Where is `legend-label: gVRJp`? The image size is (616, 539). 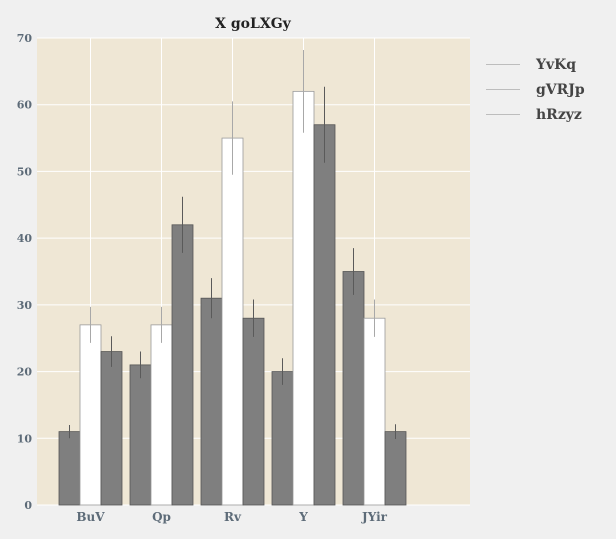
legend-label: gVRJp is located at coordinates (560, 89).